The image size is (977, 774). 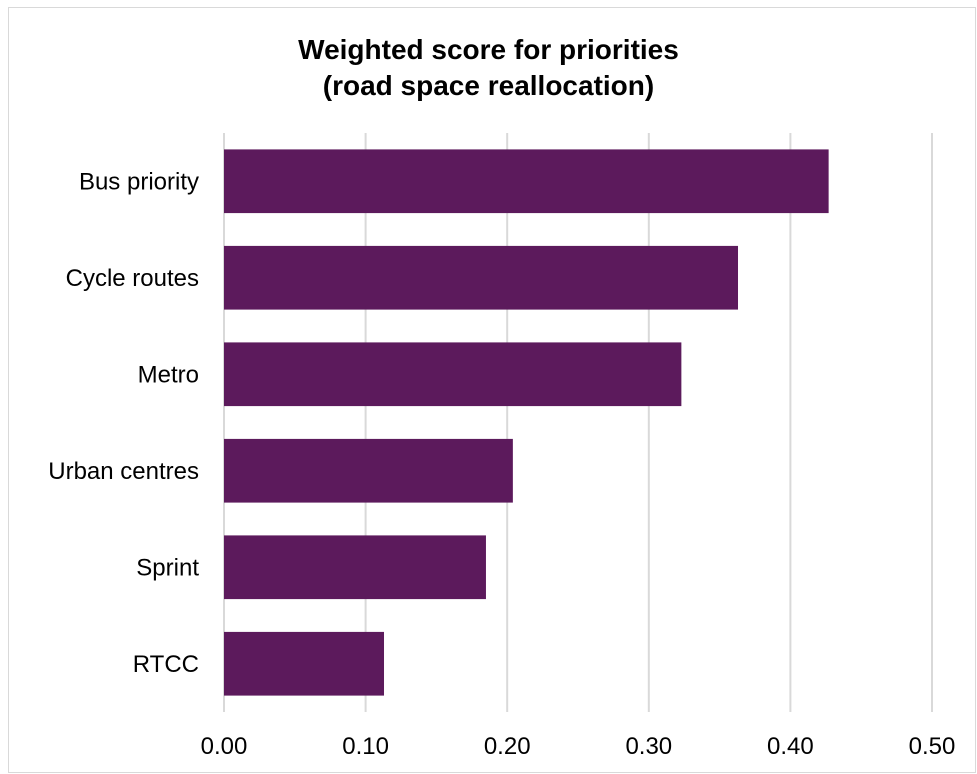 What do you see at coordinates (166, 664) in the screenshot?
I see `category-label: RTCC` at bounding box center [166, 664].